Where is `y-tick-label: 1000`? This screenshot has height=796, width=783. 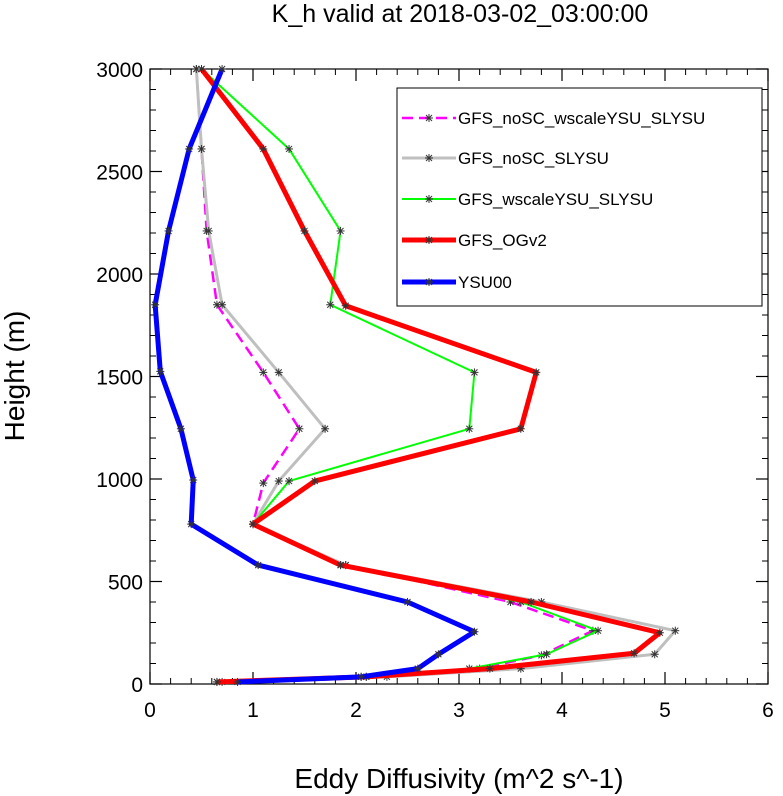
y-tick-label: 1000 is located at coordinates (119, 480).